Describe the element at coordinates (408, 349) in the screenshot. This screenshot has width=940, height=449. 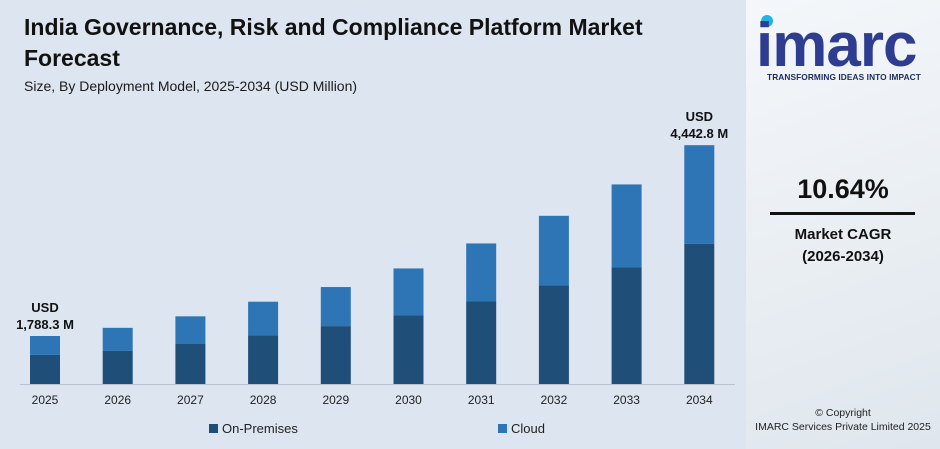
I see `bar-on-premises-2030` at that location.